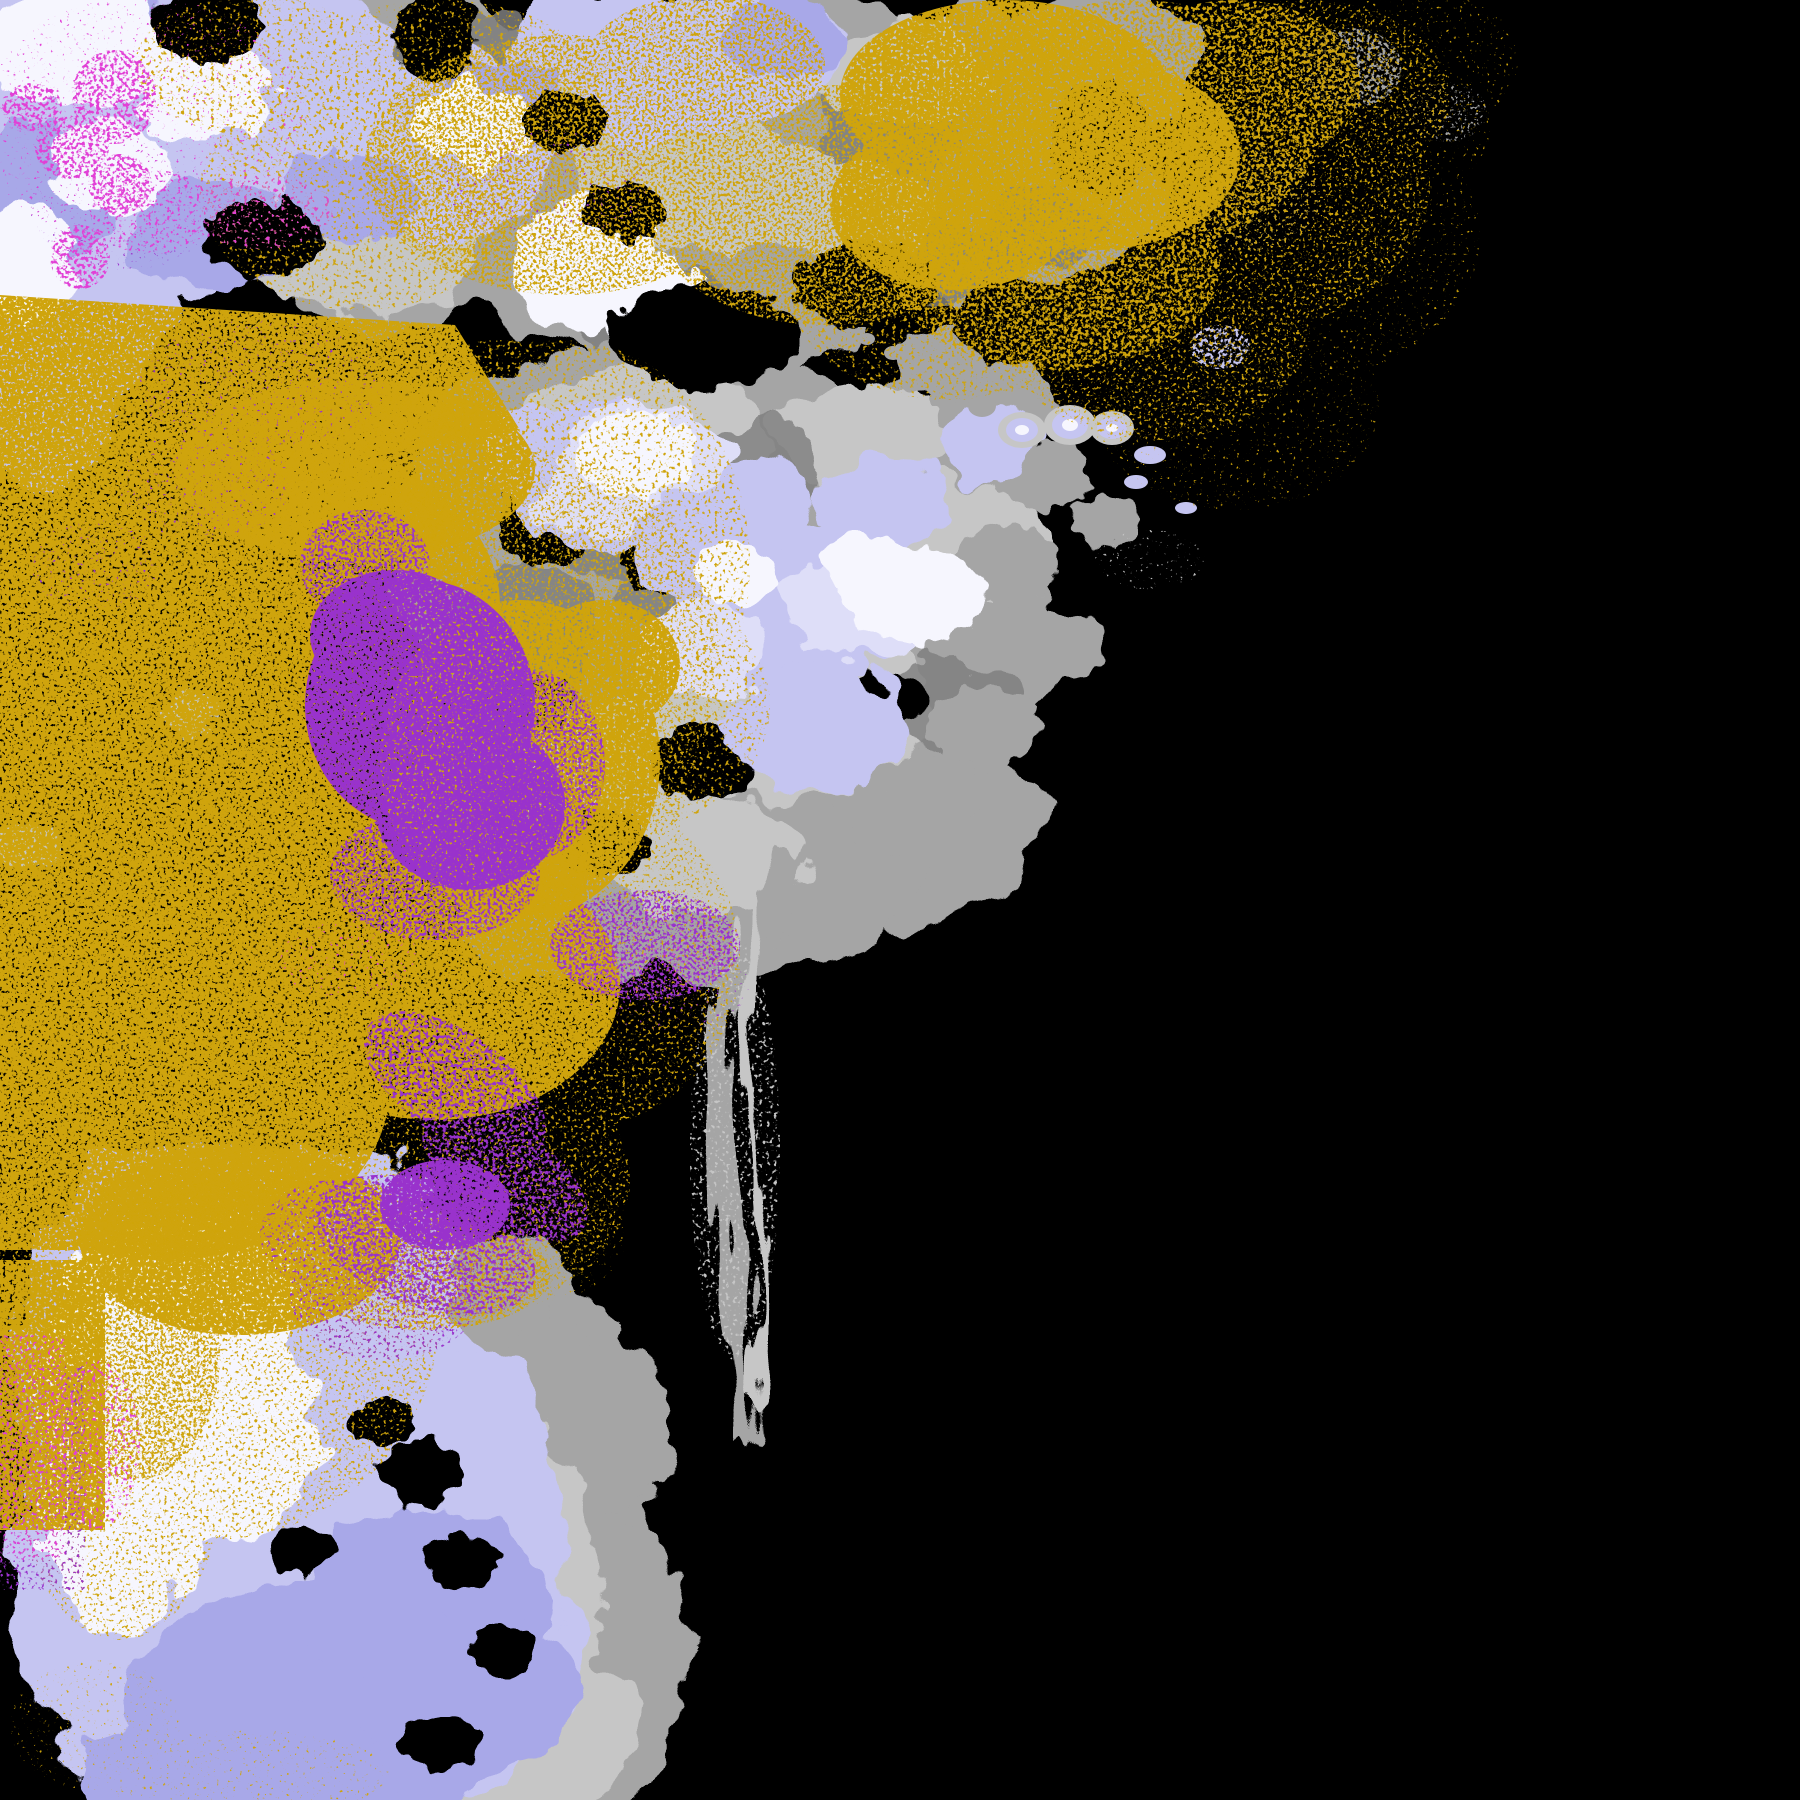 The image size is (1800, 1800). I want to click on pearl, so click(1022, 430).